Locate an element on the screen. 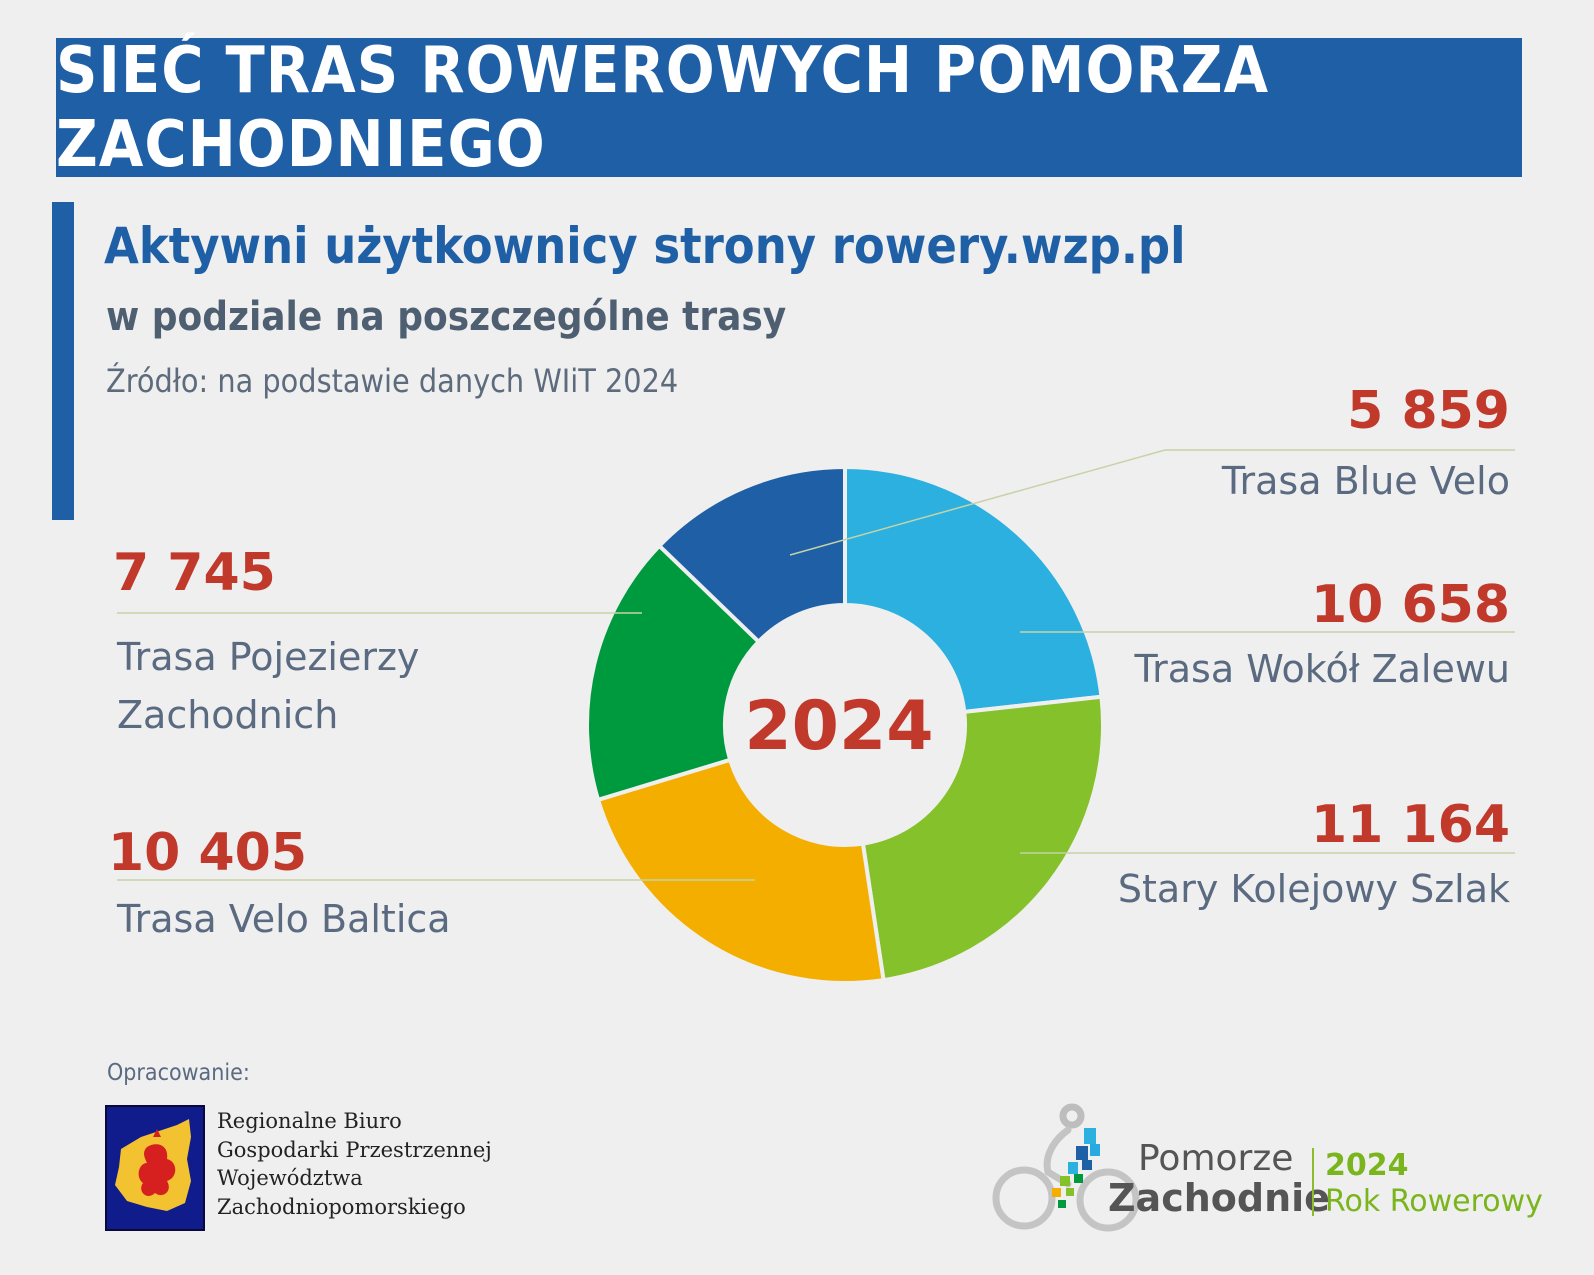  leader-line is located at coordinates (1152, 502).